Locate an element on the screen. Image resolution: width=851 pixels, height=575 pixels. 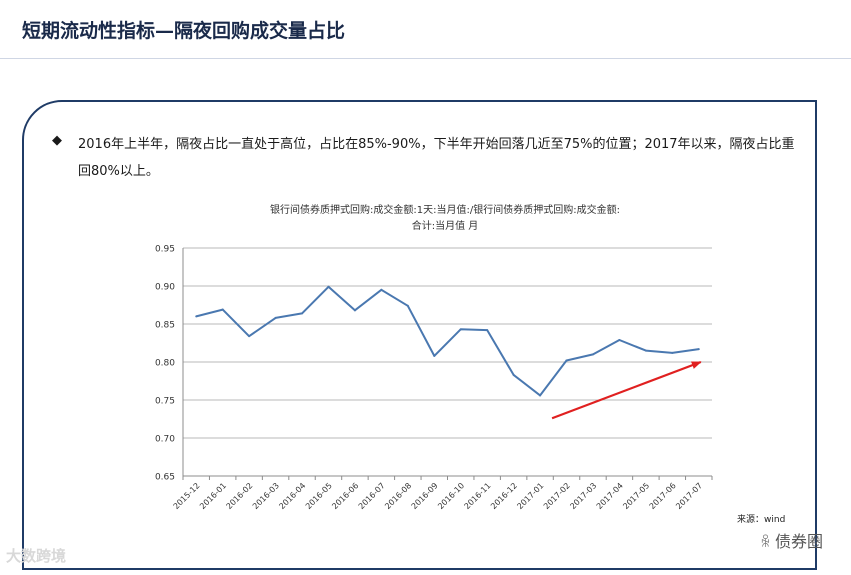
brand-logo-text: 债券圈 is located at coordinates (798, 541).